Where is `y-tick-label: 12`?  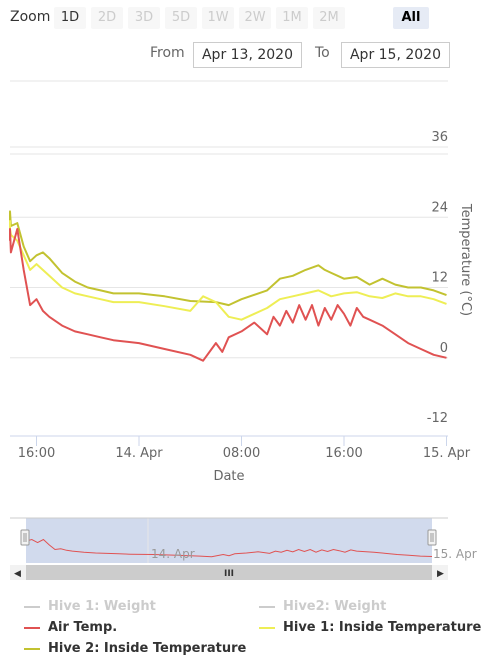 y-tick-label: 12 is located at coordinates (439, 278).